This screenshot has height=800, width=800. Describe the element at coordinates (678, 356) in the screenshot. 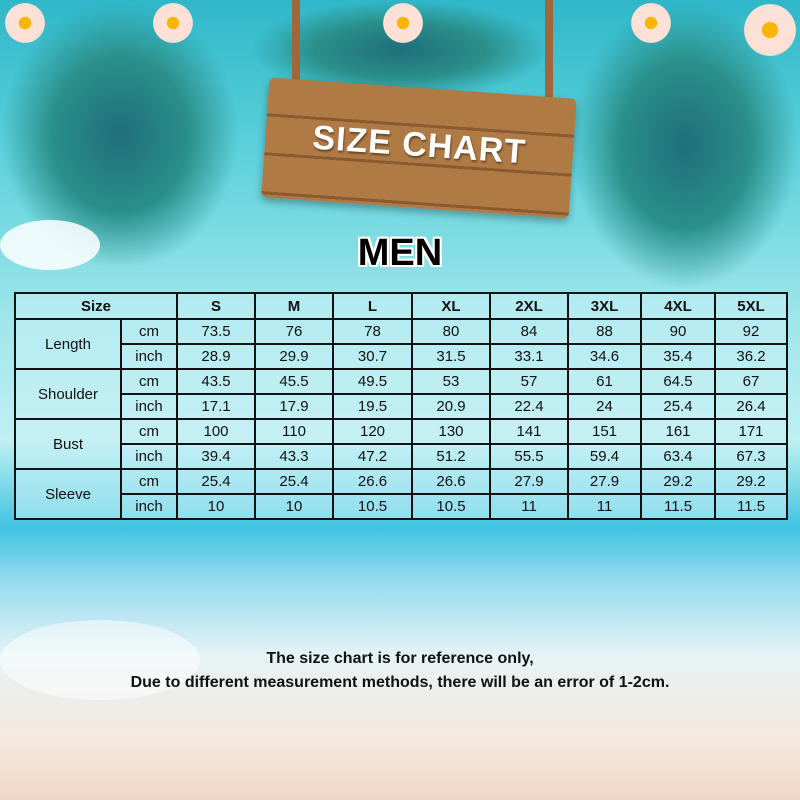

I see `table-cell: 35.4` at that location.